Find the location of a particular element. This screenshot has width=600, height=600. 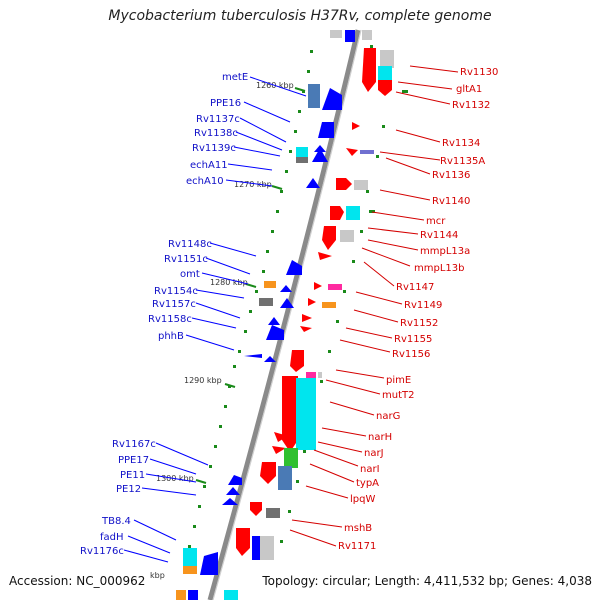

gene-label-Rv1134: Rv1134 is located at coordinates (461, 143).